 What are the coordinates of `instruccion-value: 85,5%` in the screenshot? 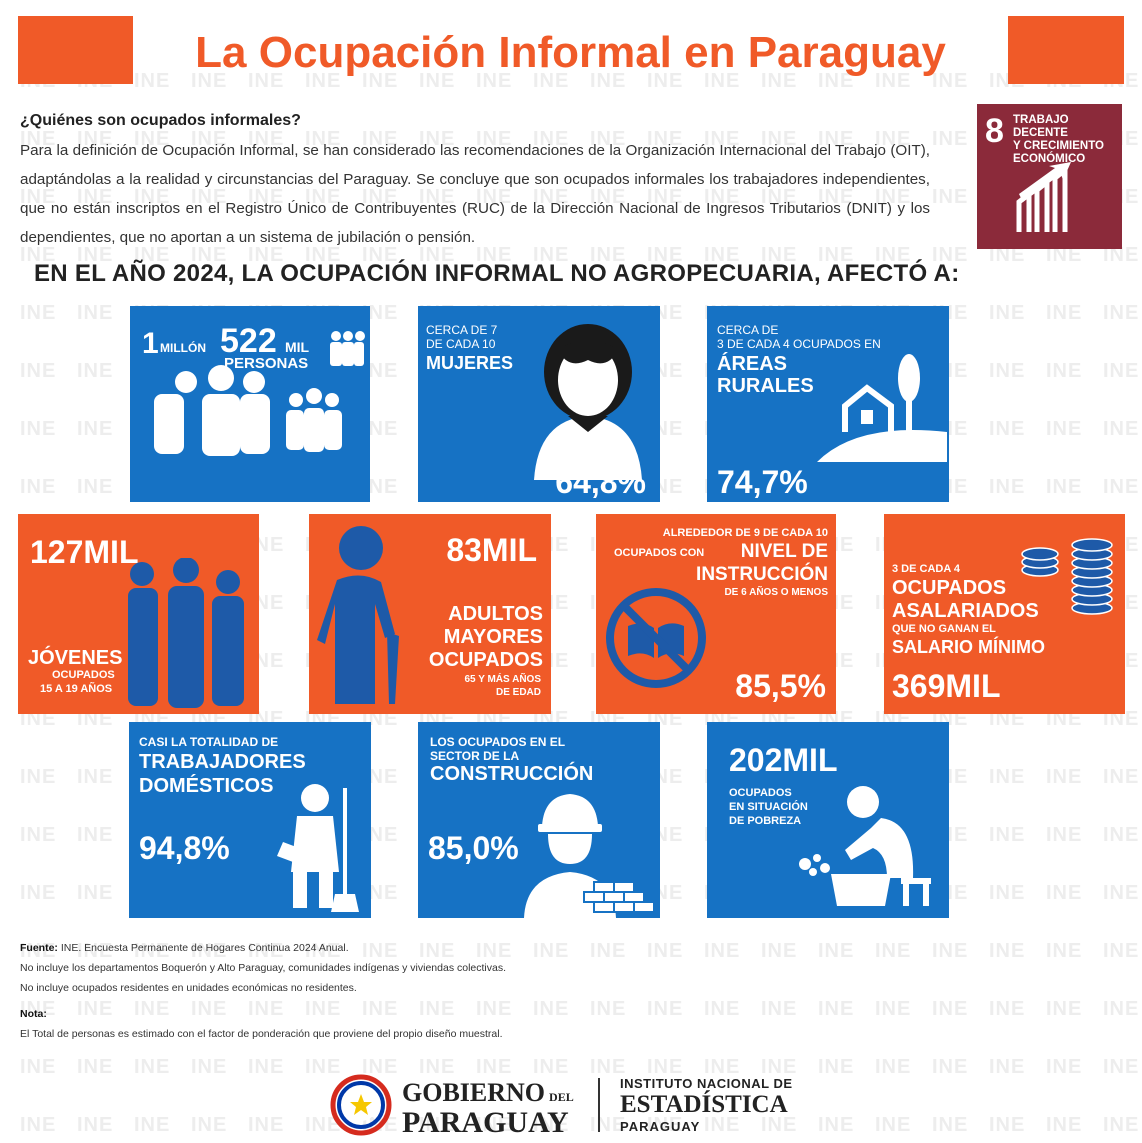 It's located at (780, 686).